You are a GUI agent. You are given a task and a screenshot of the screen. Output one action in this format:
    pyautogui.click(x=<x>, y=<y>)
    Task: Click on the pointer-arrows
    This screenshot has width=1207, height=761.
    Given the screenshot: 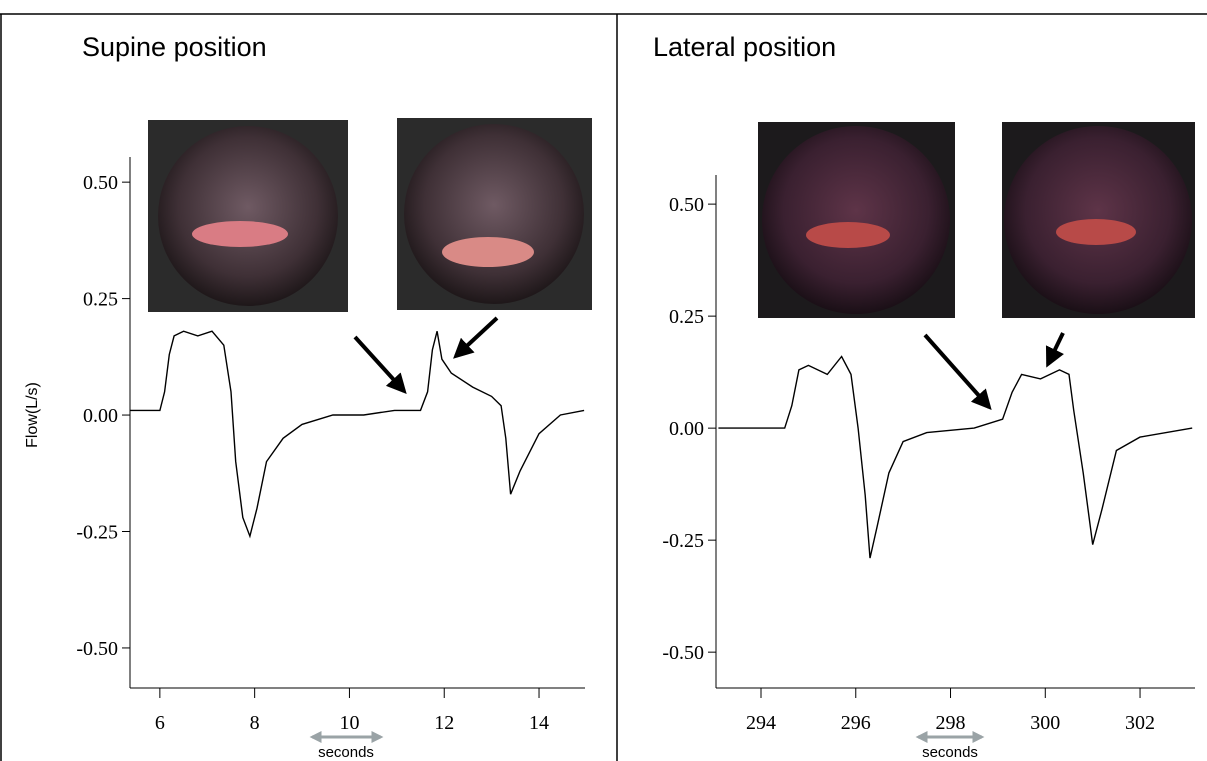 What is the action you would take?
    pyautogui.click(x=709, y=363)
    